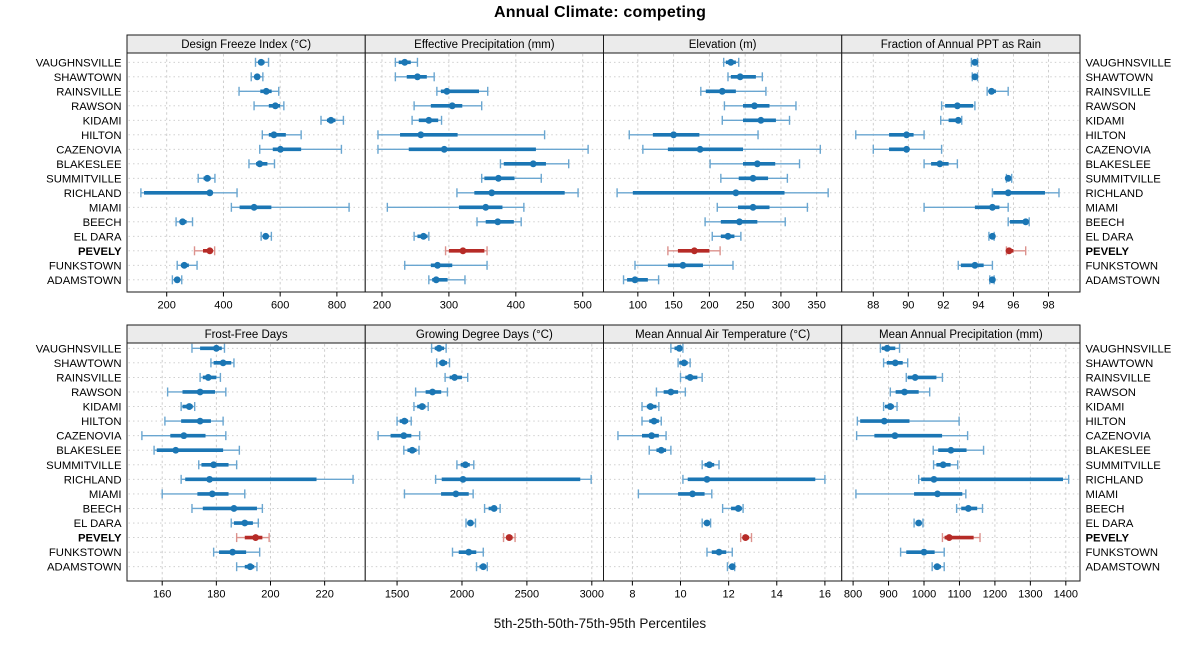 The height and width of the screenshot is (650, 1200). I want to click on series-row-blakeslee, so click(411, 450).